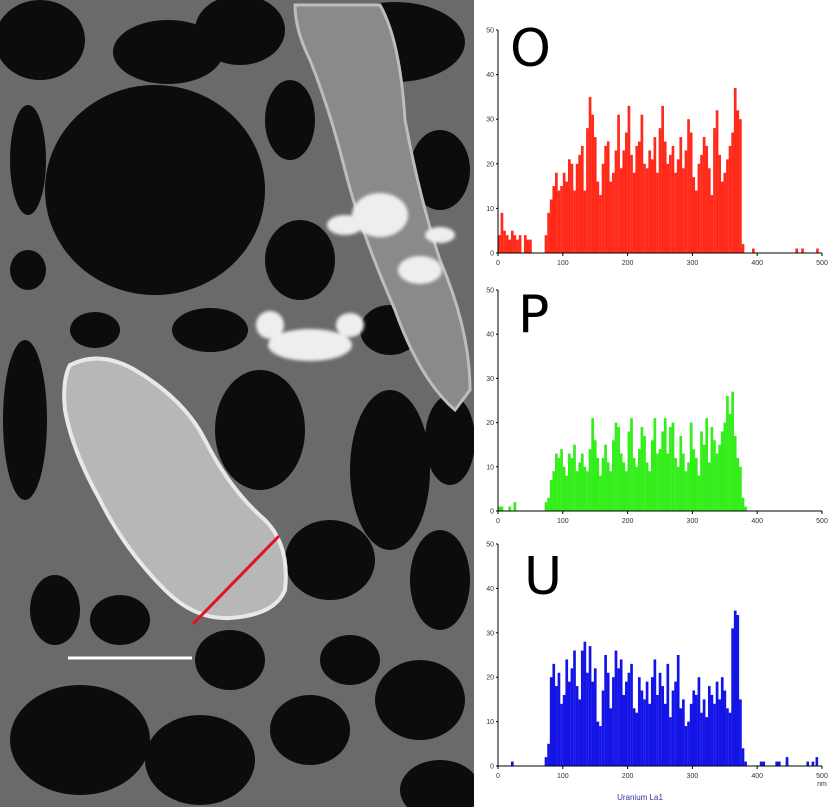  Describe the element at coordinates (492, 254) in the screenshot. I see `y-tick-label: 0` at that location.